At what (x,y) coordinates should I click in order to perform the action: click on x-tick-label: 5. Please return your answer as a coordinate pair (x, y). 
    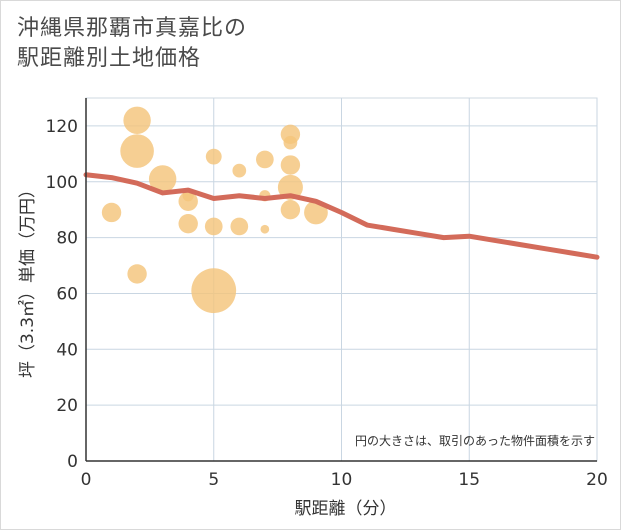
    Looking at the image, I should click on (213, 480).